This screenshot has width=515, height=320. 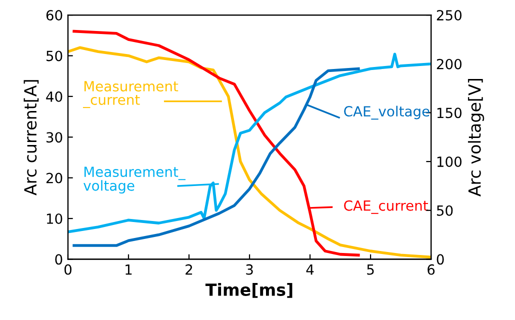 I want to click on y2-tick-label: 150, so click(x=449, y=113).